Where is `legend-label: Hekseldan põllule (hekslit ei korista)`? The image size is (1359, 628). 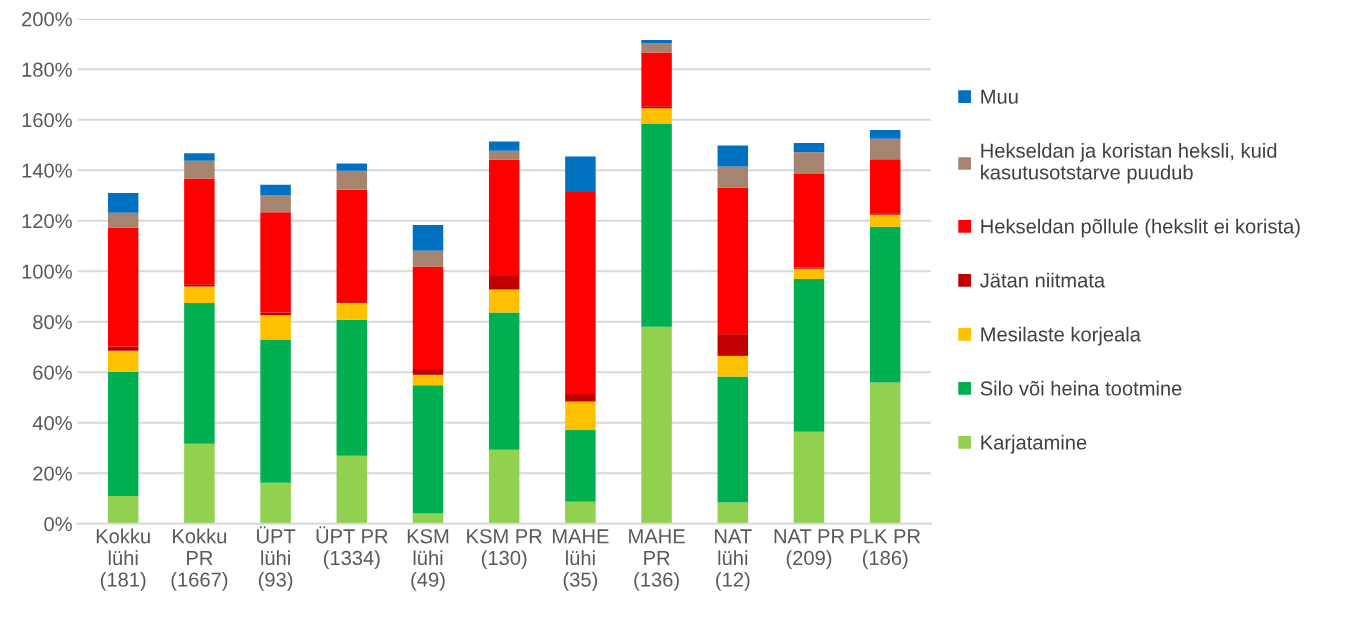
legend-label: Hekseldan põllule (hekslit ei korista) is located at coordinates (1140, 228).